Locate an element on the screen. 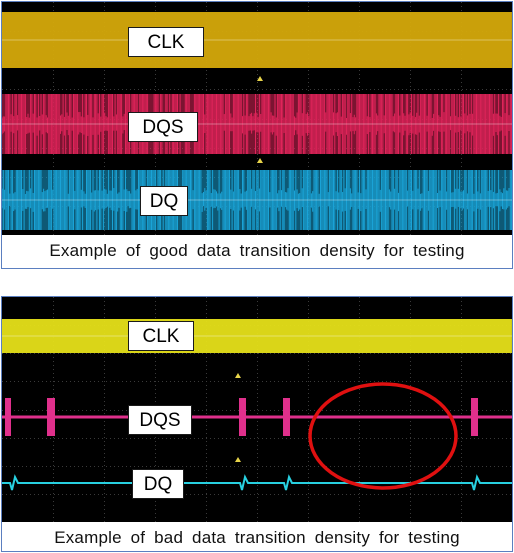 This screenshot has width=514, height=553. good-trigger-markers is located at coordinates (260, 119).